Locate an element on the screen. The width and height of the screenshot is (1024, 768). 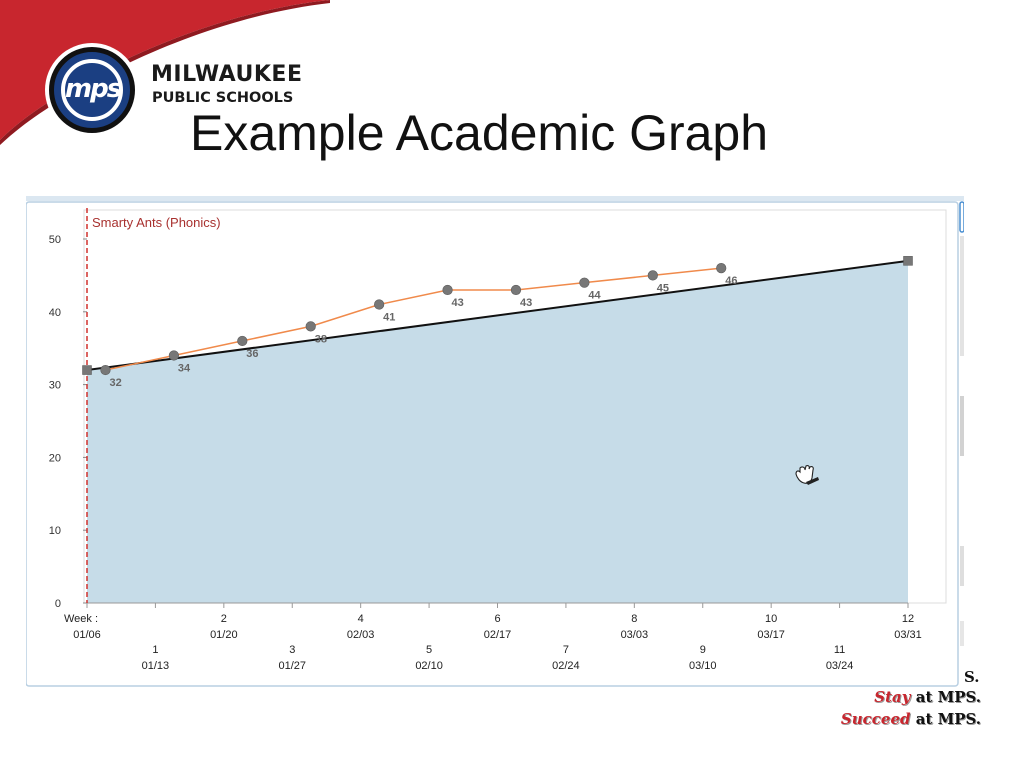
x-tick-week-label: 7 is located at coordinates (566, 650).